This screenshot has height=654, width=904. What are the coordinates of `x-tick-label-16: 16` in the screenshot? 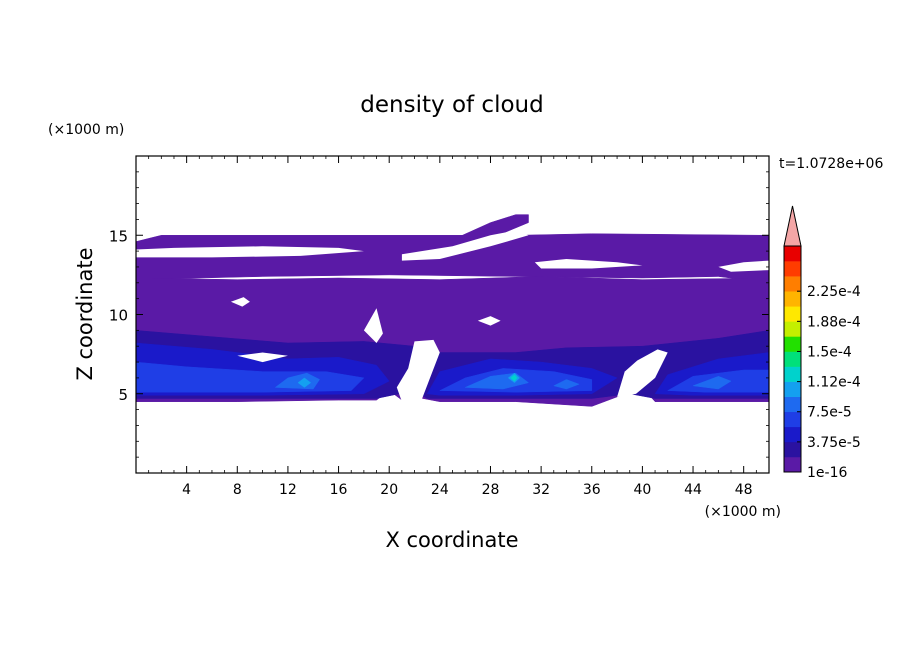 It's located at (339, 490).